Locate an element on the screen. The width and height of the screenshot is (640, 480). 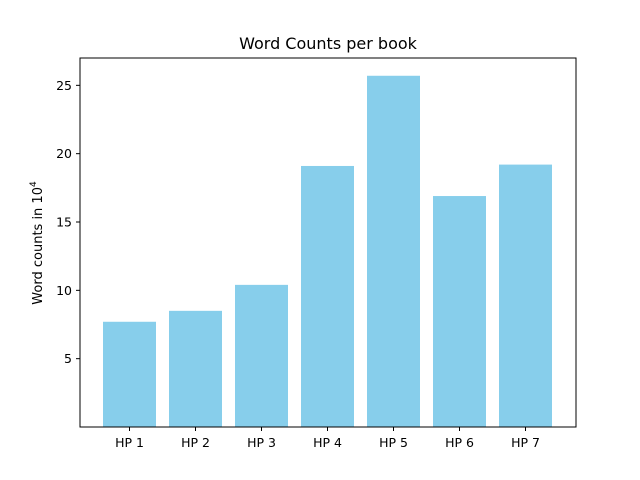
x-tick-label: HP 7 is located at coordinates (525, 442).